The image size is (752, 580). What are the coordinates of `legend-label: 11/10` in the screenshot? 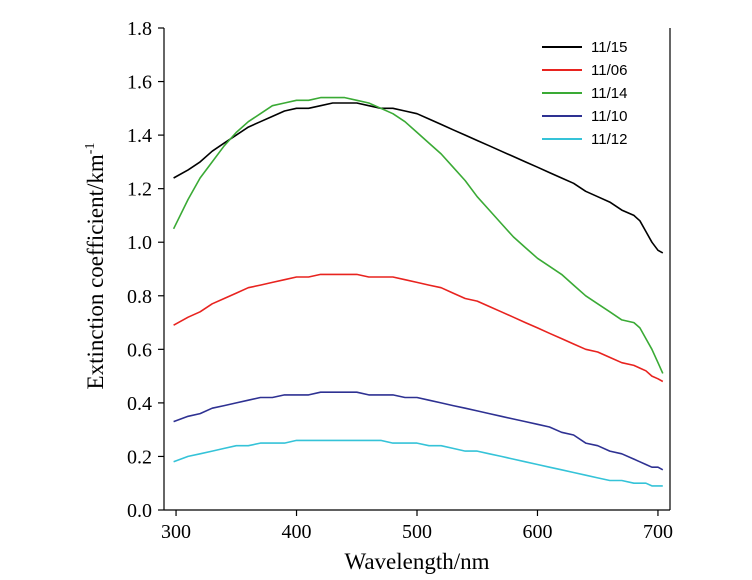 It's located at (609, 116).